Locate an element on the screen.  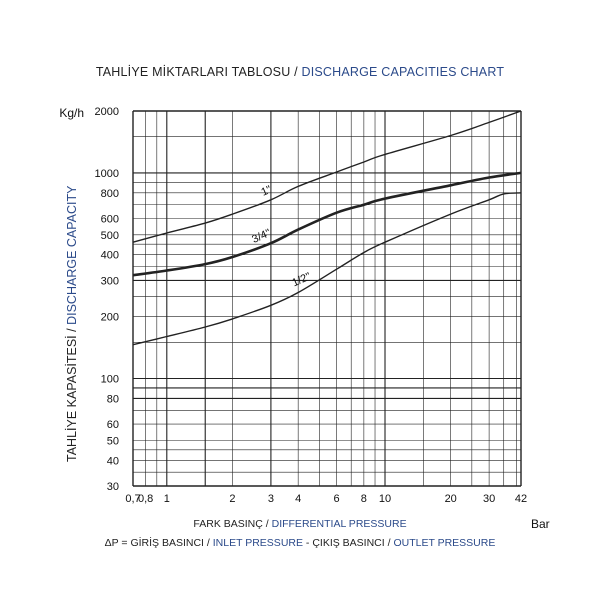
y-axis-unit: Kg/h is located at coordinates (71, 113).